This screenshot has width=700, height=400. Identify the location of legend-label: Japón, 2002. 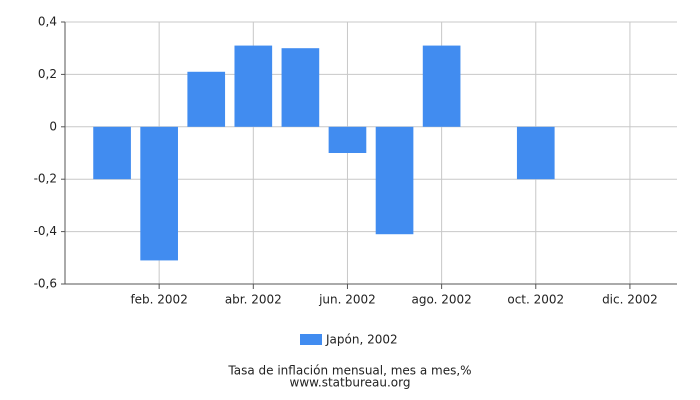
(361, 340).